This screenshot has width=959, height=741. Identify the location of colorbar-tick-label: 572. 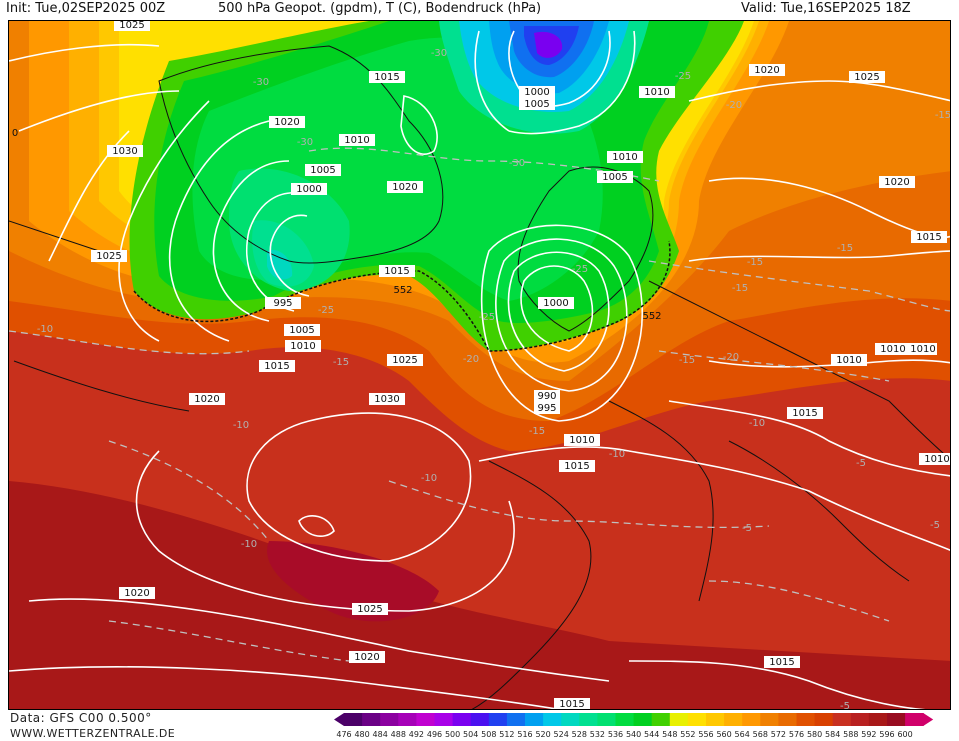
(778, 734).